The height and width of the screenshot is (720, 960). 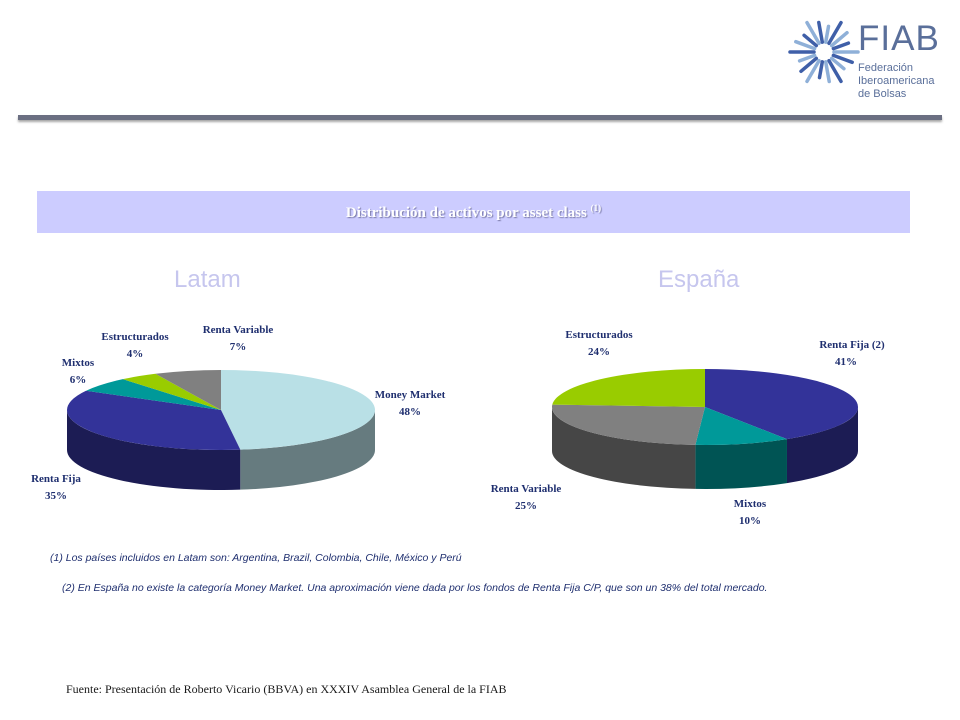 I want to click on pie-slice-renta-fija-, so click(x=782, y=404).